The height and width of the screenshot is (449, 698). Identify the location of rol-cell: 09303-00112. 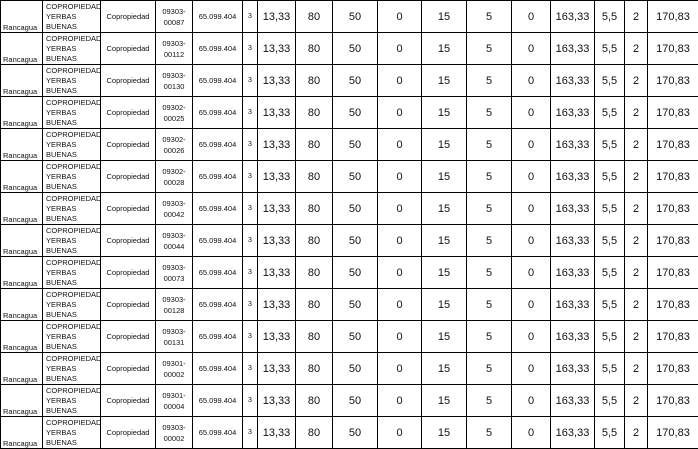
(174, 49).